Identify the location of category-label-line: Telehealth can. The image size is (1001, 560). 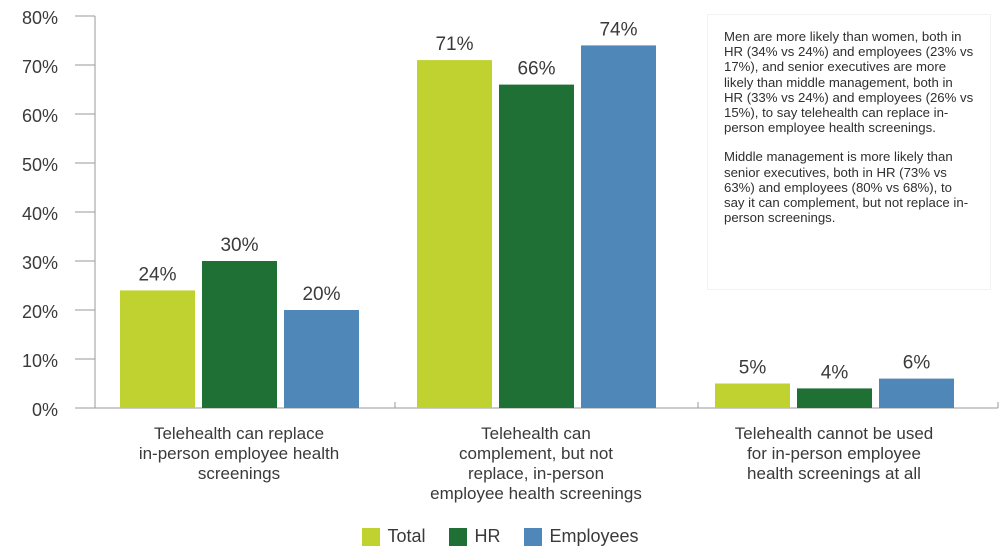
(536, 433).